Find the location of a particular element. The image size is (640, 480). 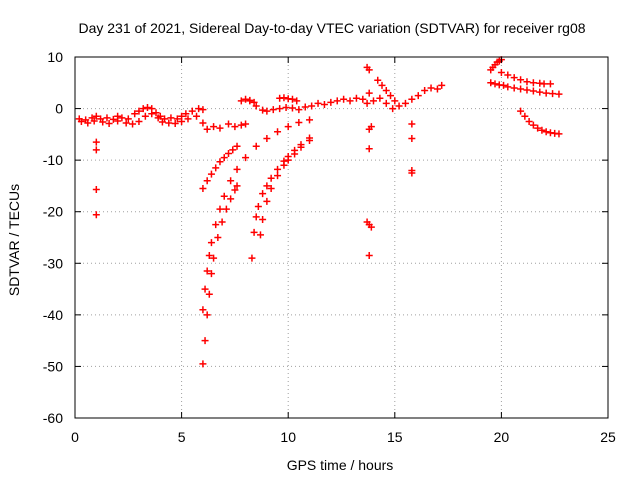

y-tick-label: -10 is located at coordinates (53, 160).